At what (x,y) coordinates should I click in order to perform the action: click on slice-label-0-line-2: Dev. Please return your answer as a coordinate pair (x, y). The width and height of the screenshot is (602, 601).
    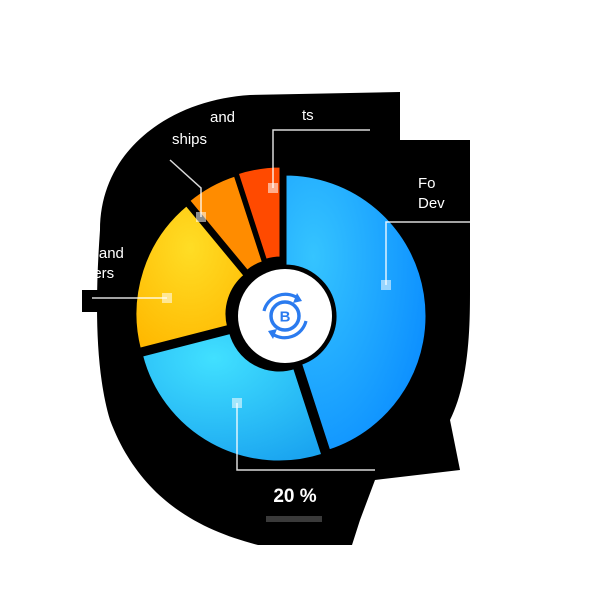
    Looking at the image, I should click on (431, 203).